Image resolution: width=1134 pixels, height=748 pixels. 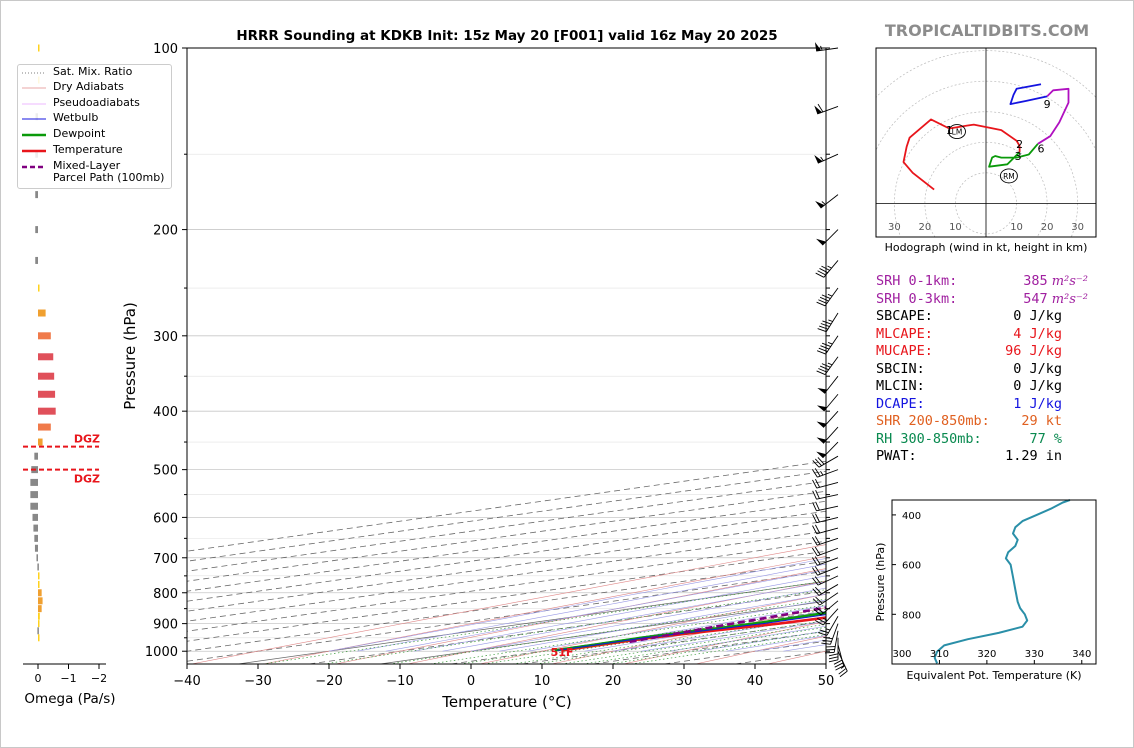 I want to click on y-tick-label: 900, so click(x=165, y=625).